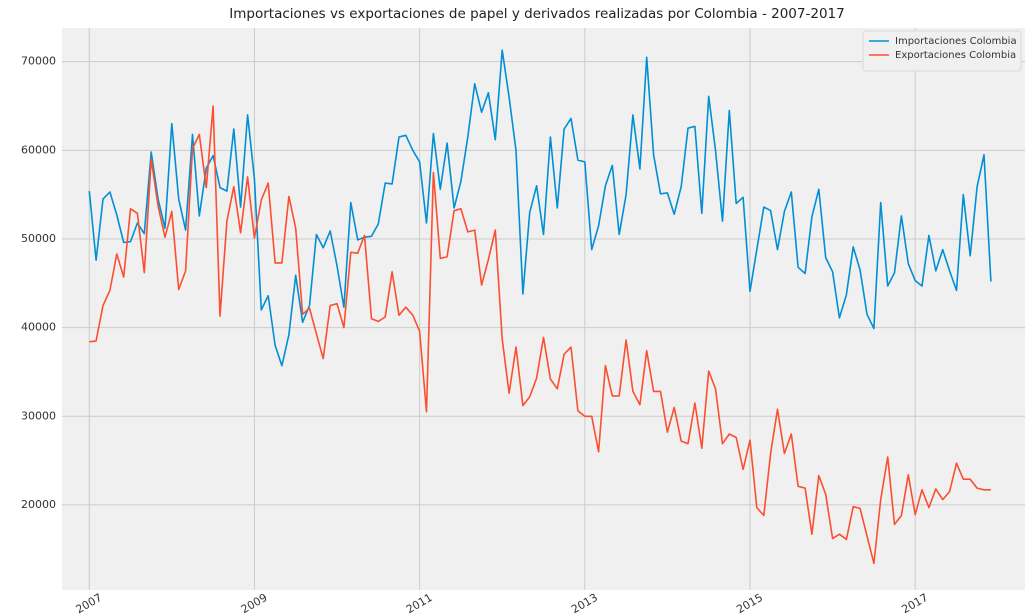  What do you see at coordinates (38, 504) in the screenshot?
I see `y-tick-label: 20000` at bounding box center [38, 504].